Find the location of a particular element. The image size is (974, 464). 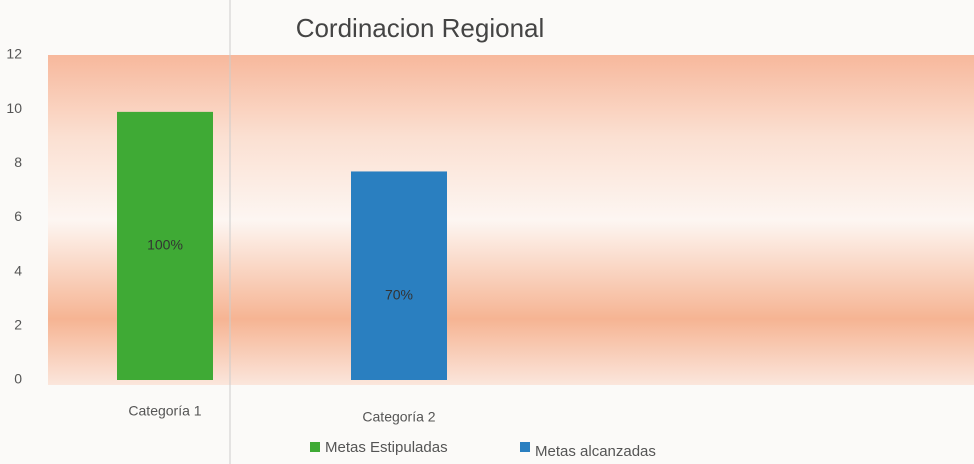

bar-label: 70% is located at coordinates (399, 294).